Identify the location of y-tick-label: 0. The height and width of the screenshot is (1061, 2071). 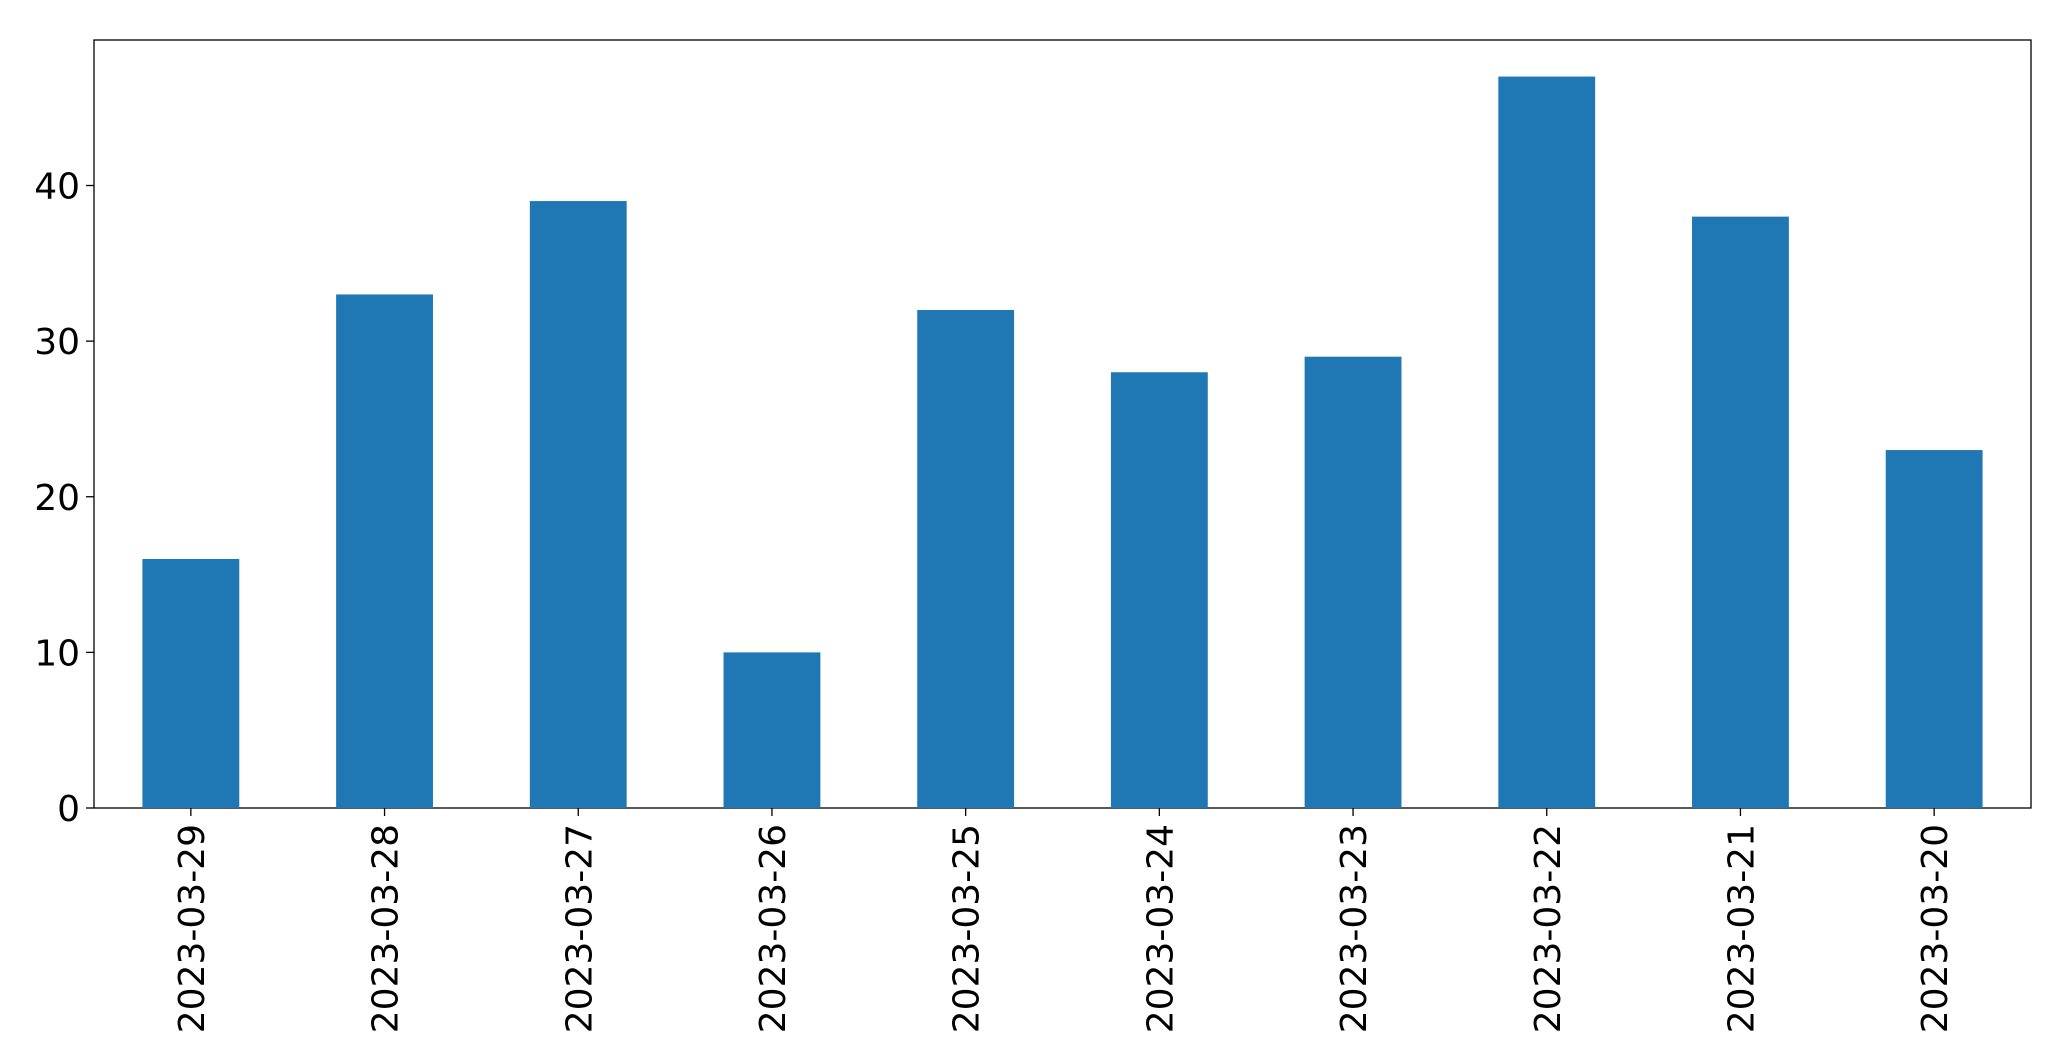
(68, 809).